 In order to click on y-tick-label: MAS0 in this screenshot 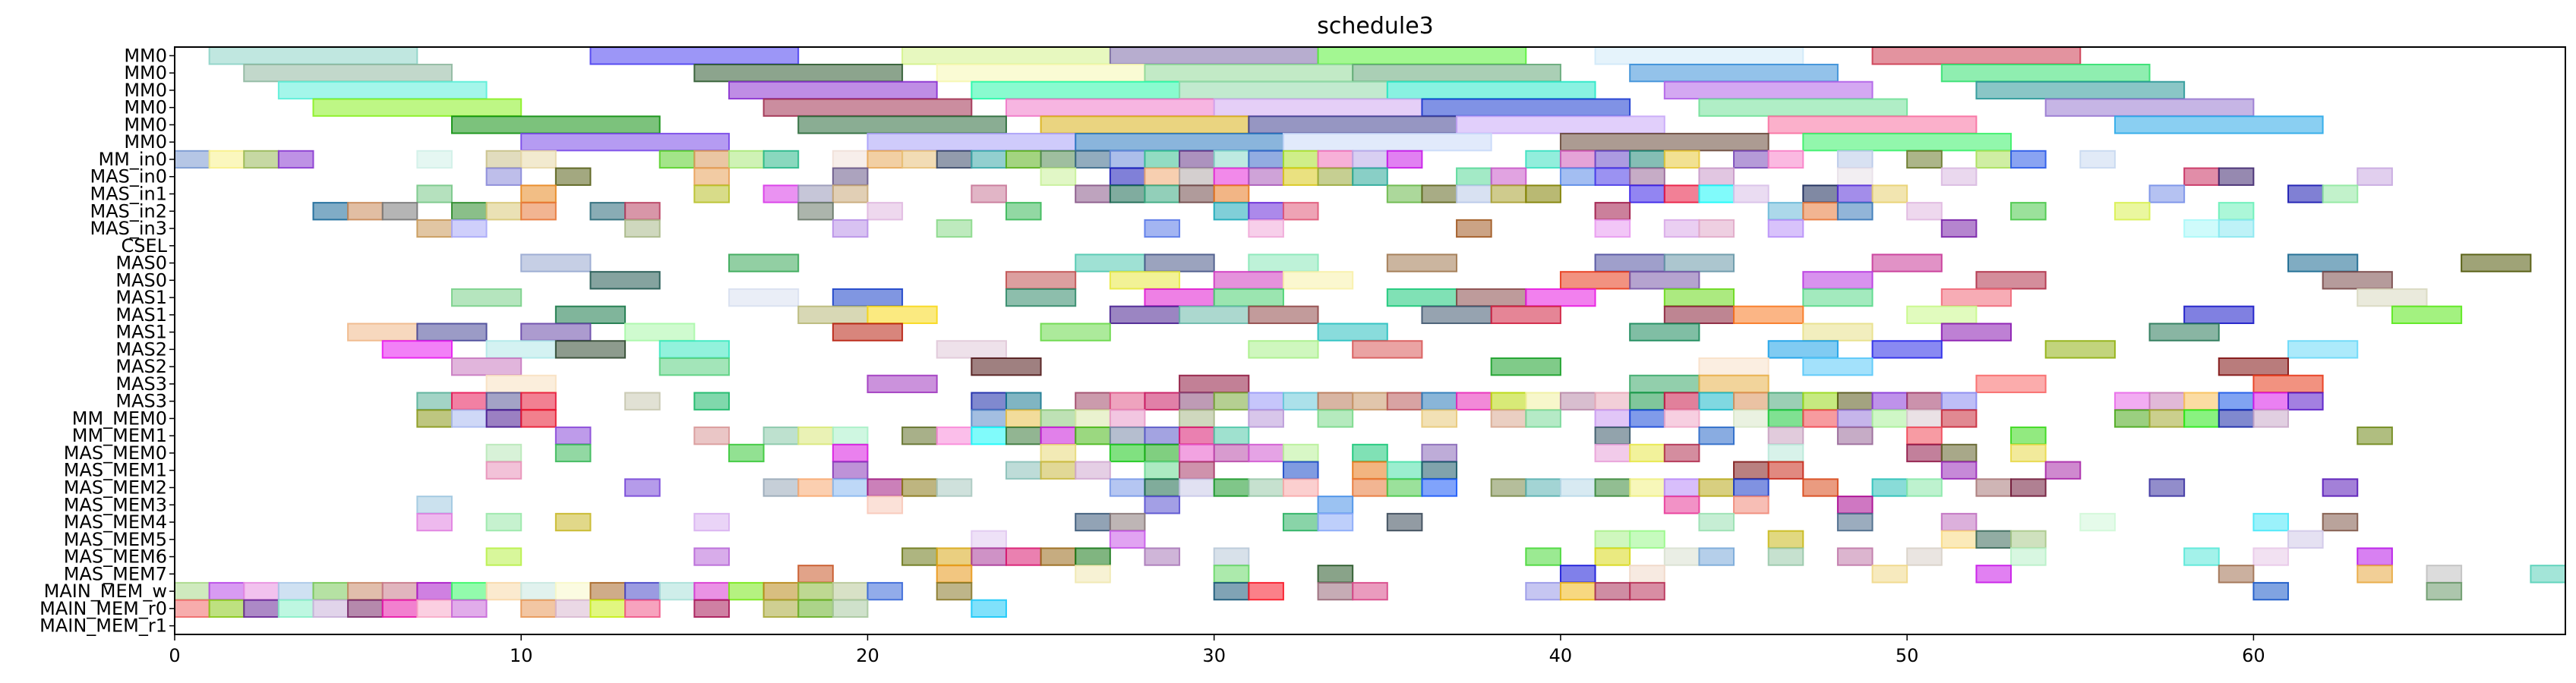, I will do `click(141, 263)`.